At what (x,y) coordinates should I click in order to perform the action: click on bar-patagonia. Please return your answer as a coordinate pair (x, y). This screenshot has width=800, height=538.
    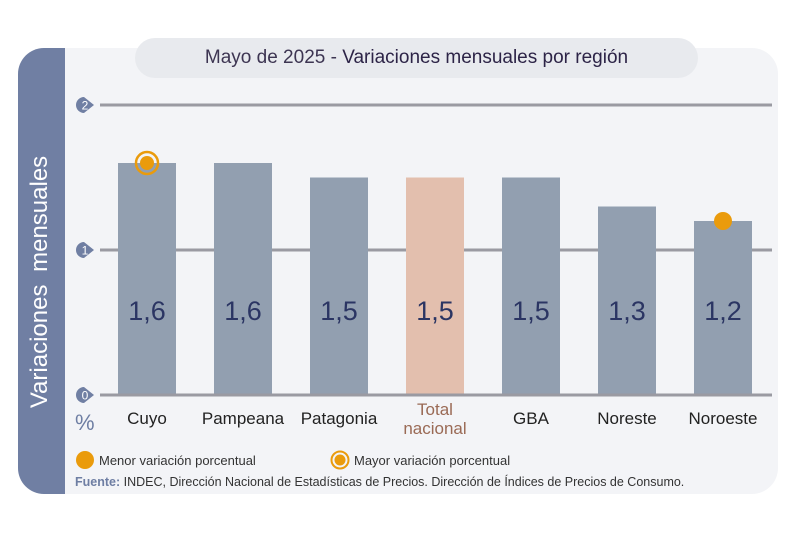
    Looking at the image, I should click on (339, 285).